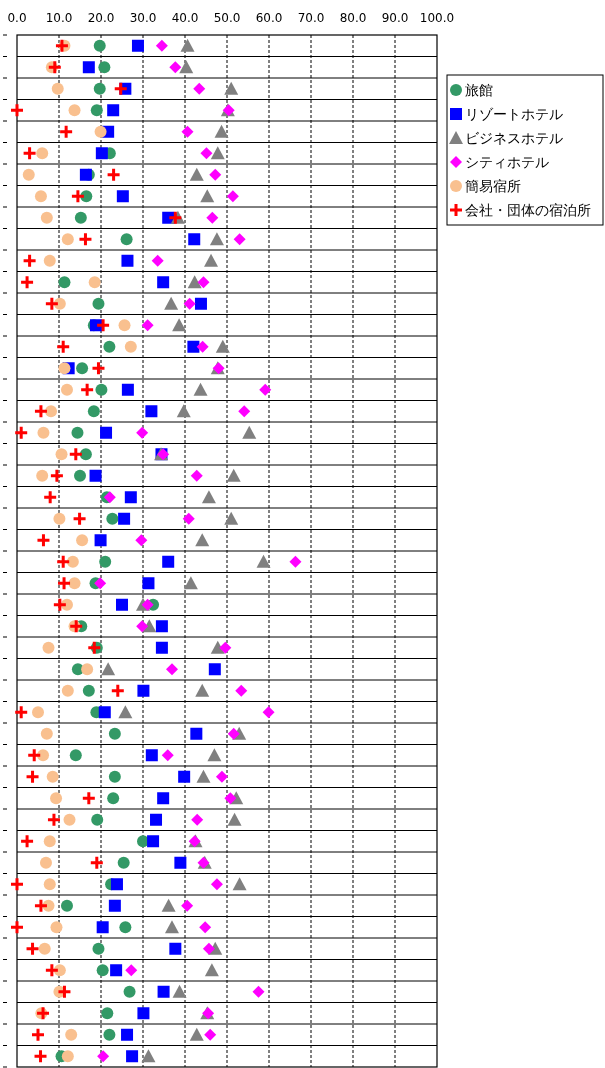 Image resolution: width=605 pixels, height=1068 pixels. What do you see at coordinates (17, 18) in the screenshot?
I see `x-tick-label: 0.0` at bounding box center [17, 18].